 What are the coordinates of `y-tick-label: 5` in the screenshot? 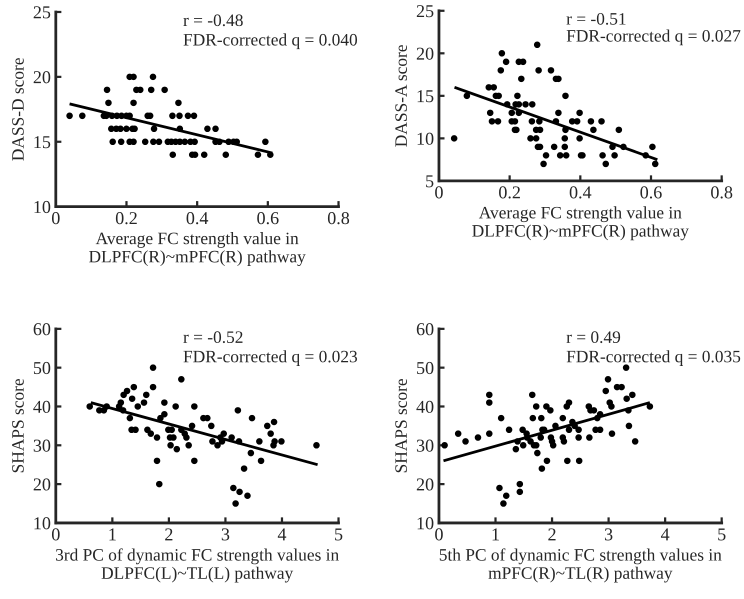 It's located at (430, 181).